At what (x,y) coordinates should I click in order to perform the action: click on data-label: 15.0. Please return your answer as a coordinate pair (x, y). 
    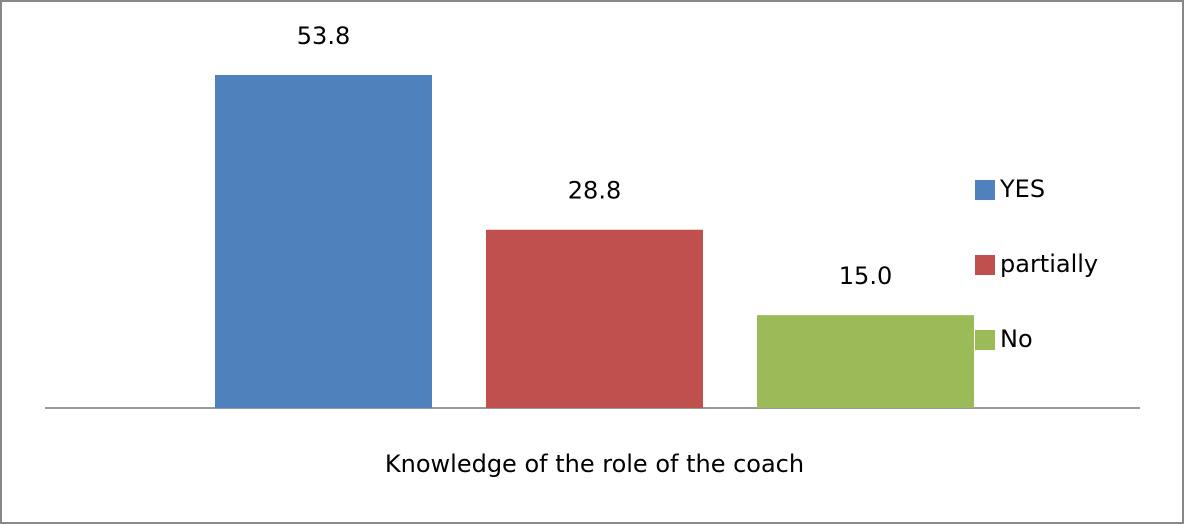
    Looking at the image, I should click on (865, 276).